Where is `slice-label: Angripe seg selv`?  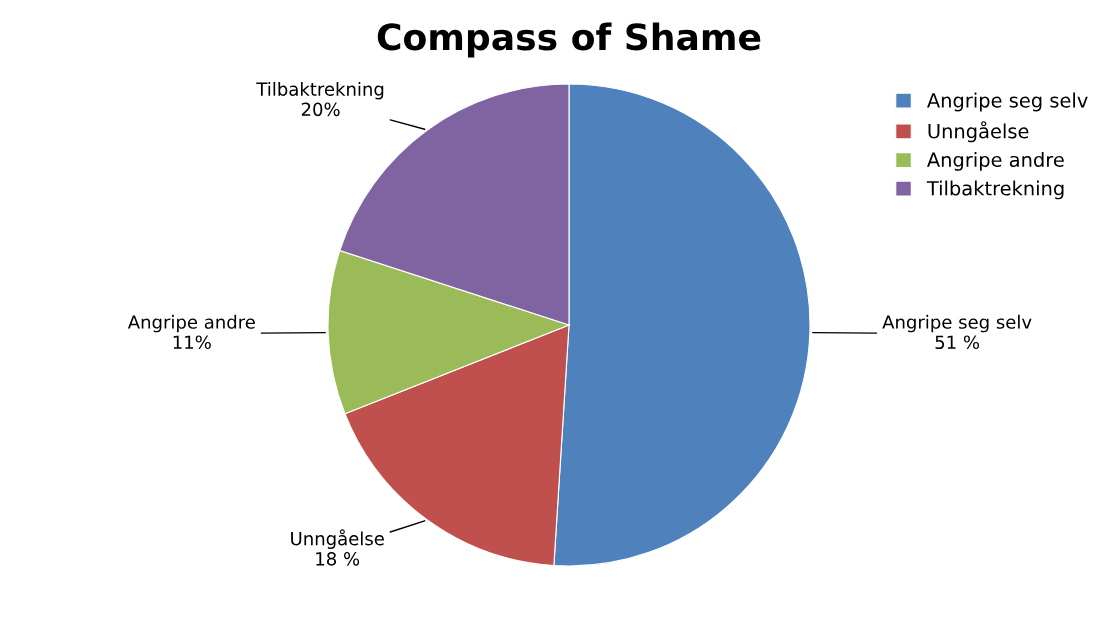 slice-label: Angripe seg selv is located at coordinates (957, 323).